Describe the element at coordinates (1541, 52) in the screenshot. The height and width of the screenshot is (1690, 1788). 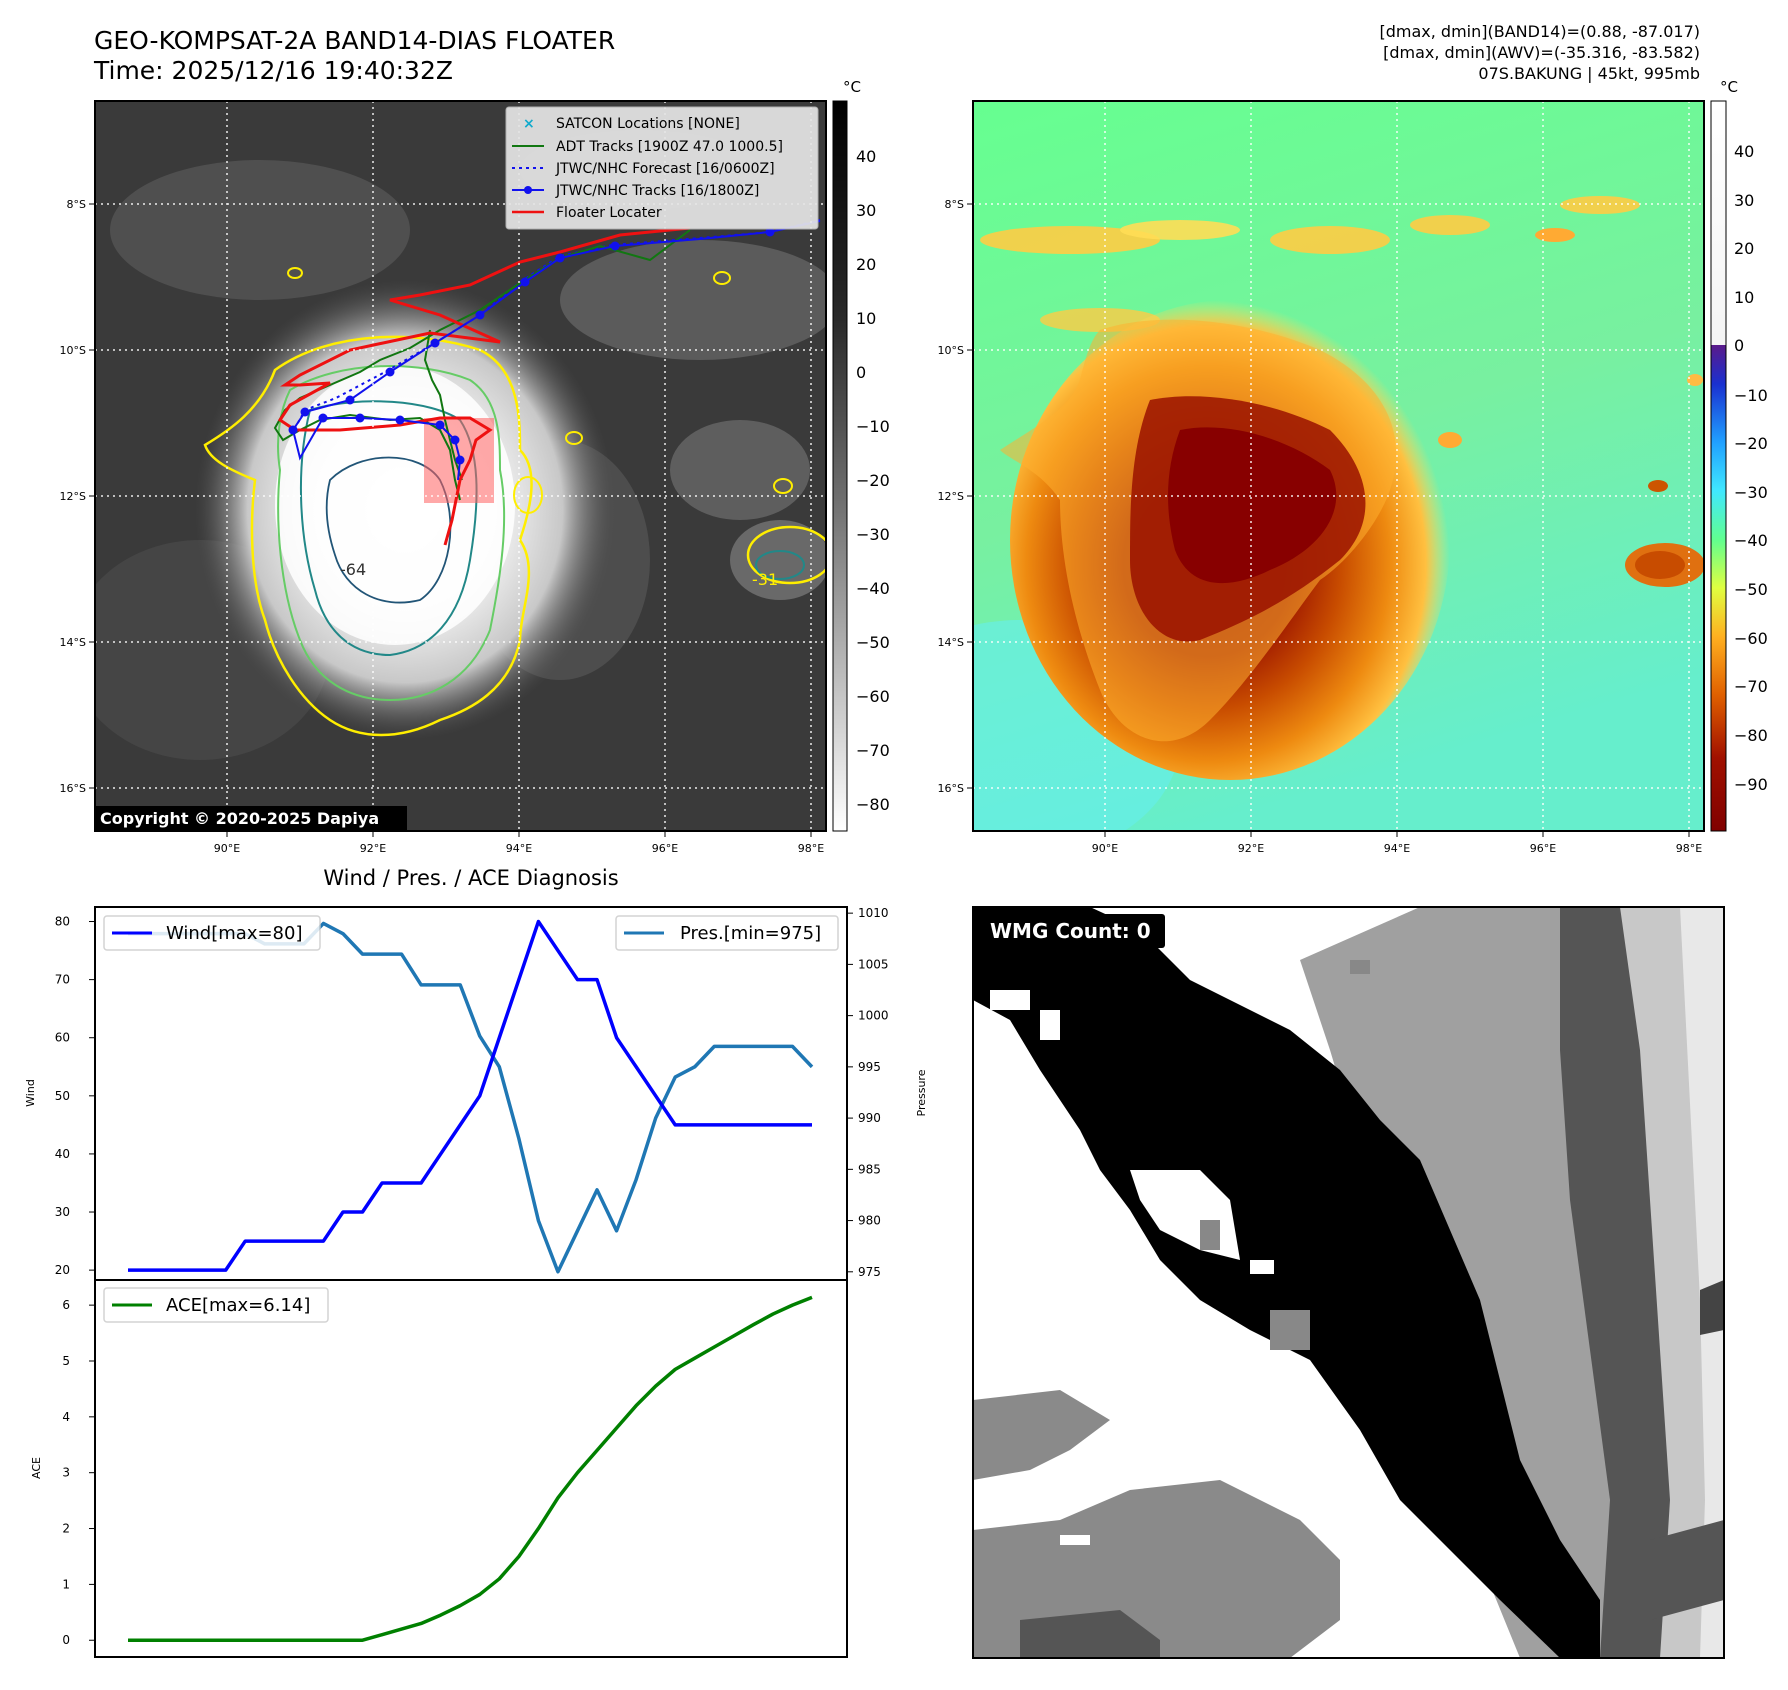
I see `info-line2: [dmax, dmin](AWV)=(-35.316, -83.582)` at that location.